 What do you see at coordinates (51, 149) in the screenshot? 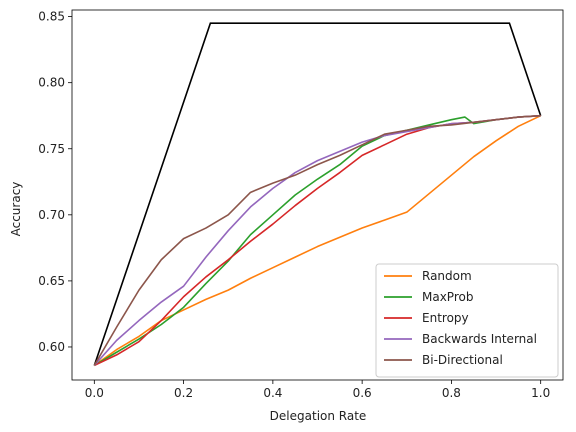
I see `y-tick-label: 0.75` at bounding box center [51, 149].